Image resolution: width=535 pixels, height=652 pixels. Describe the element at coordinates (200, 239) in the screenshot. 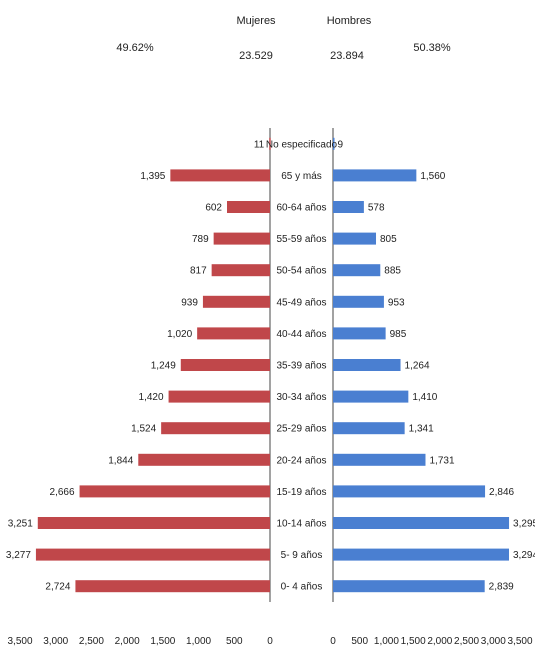

I see `female-bar-label: 789` at that location.